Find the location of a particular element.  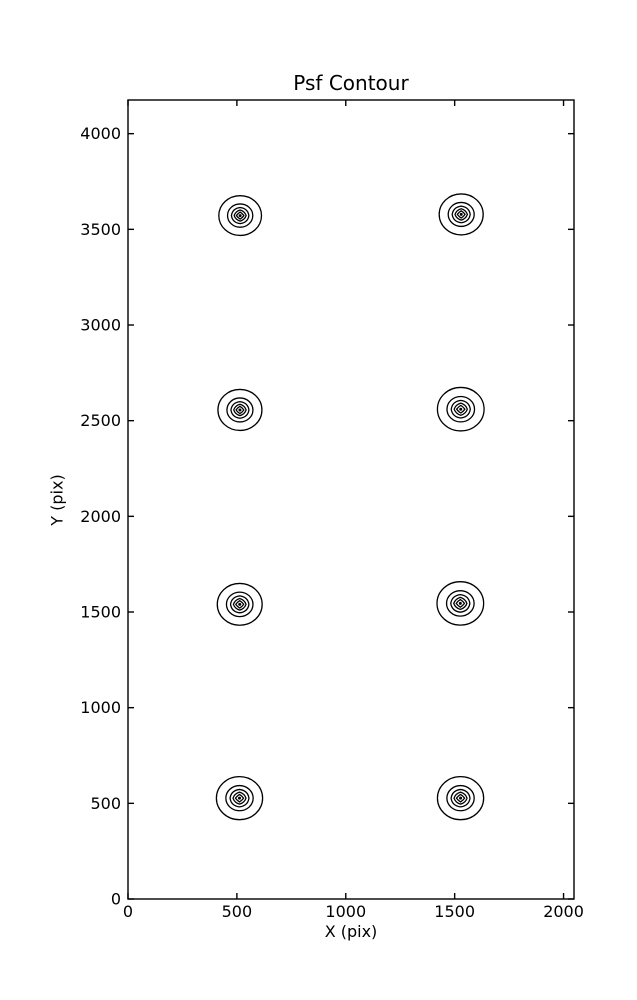

y-tick-label: 2500 is located at coordinates (100, 420).